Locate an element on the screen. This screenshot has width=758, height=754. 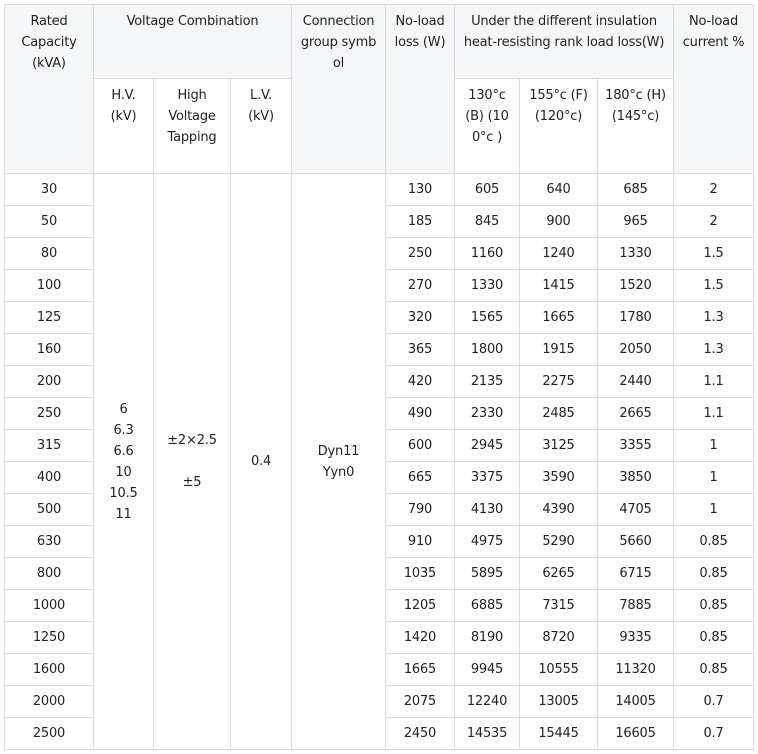
cell-load-loss-b: 12240 is located at coordinates (487, 701).